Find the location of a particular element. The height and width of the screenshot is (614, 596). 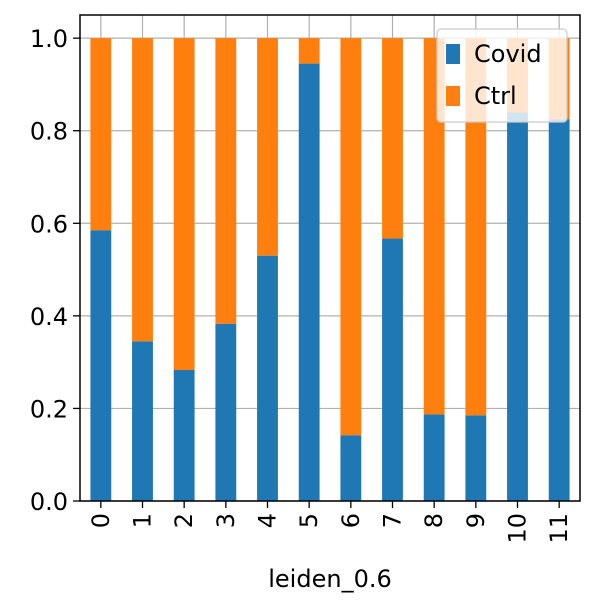

x-tick-label: 5 is located at coordinates (309, 520).